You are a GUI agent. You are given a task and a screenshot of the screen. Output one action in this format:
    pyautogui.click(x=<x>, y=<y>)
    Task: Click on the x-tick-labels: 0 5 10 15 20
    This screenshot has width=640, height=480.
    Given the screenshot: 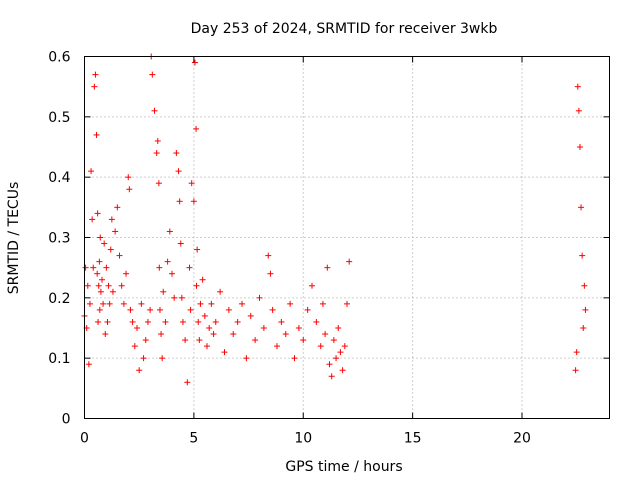 What is the action you would take?
    pyautogui.click(x=305, y=439)
    